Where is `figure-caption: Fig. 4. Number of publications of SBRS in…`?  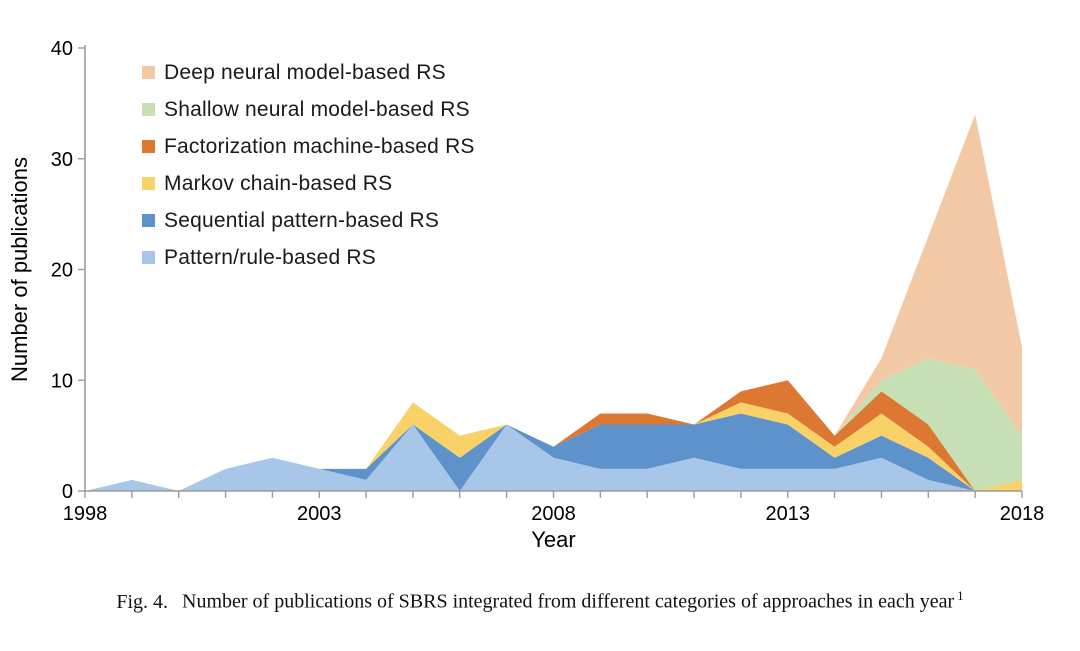
figure-caption: Fig. 4. Number of publications of SBRS in… is located at coordinates (540, 601).